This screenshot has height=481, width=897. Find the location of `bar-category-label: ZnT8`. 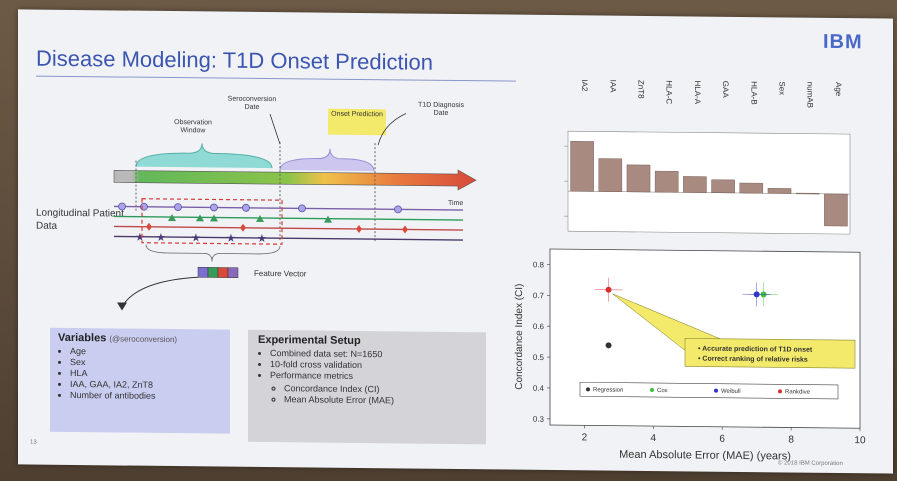

bar-category-label: ZnT8 is located at coordinates (641, 89).